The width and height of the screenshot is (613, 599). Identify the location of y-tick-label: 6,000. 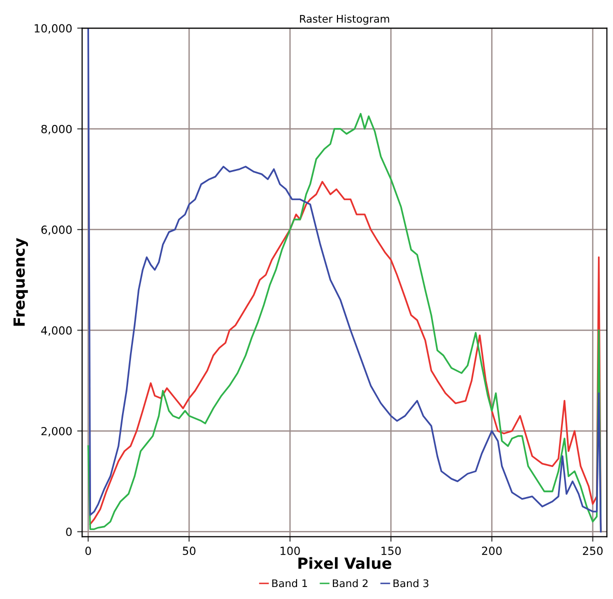
(56, 231).